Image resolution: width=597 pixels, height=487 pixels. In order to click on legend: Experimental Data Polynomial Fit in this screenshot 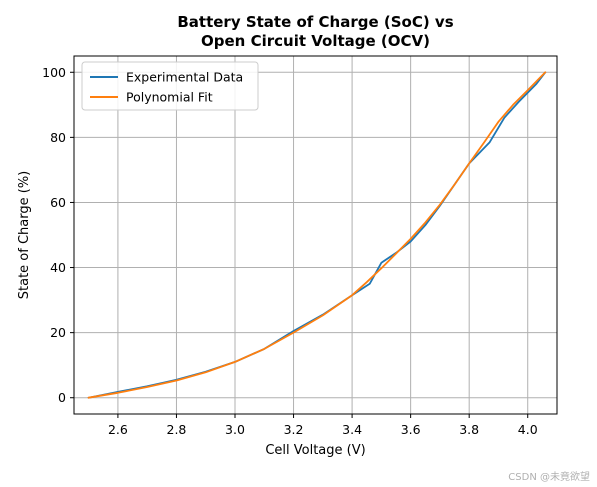, I will do `click(170, 86)`.